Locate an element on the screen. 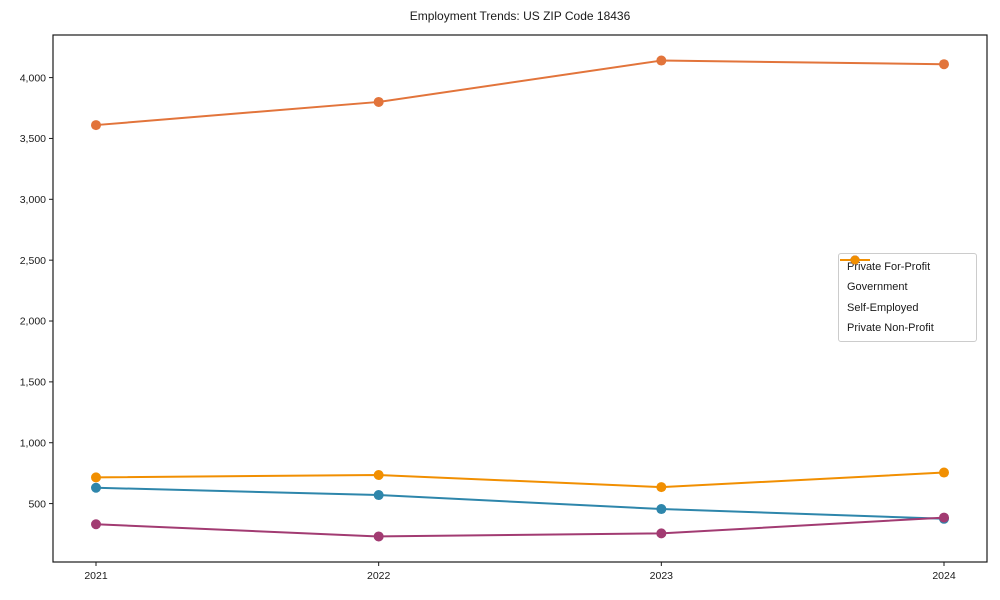  x-tick-label: 2022 is located at coordinates (379, 576).